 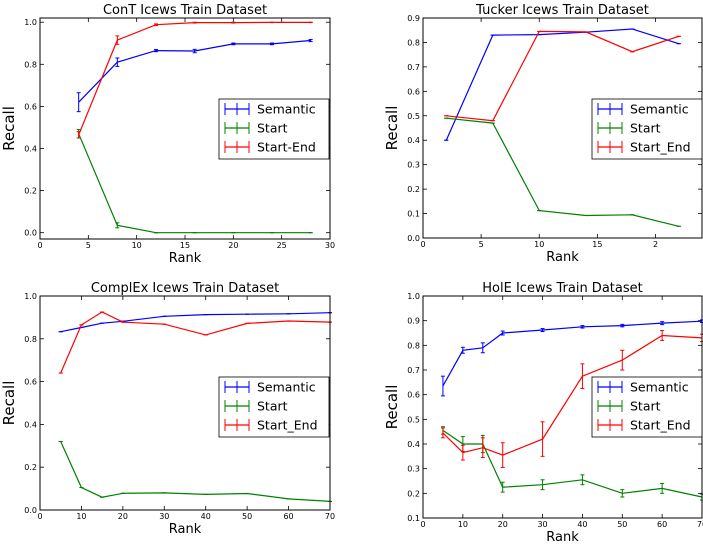 What do you see at coordinates (413, 238) in the screenshot?
I see `y-tick-label: 0.0` at bounding box center [413, 238].